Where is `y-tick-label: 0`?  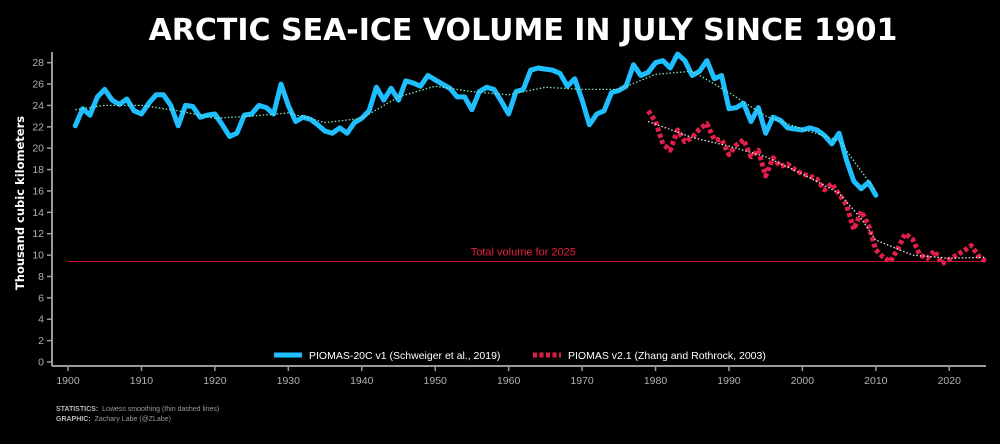
y-tick-label: 0 is located at coordinates (41, 363).